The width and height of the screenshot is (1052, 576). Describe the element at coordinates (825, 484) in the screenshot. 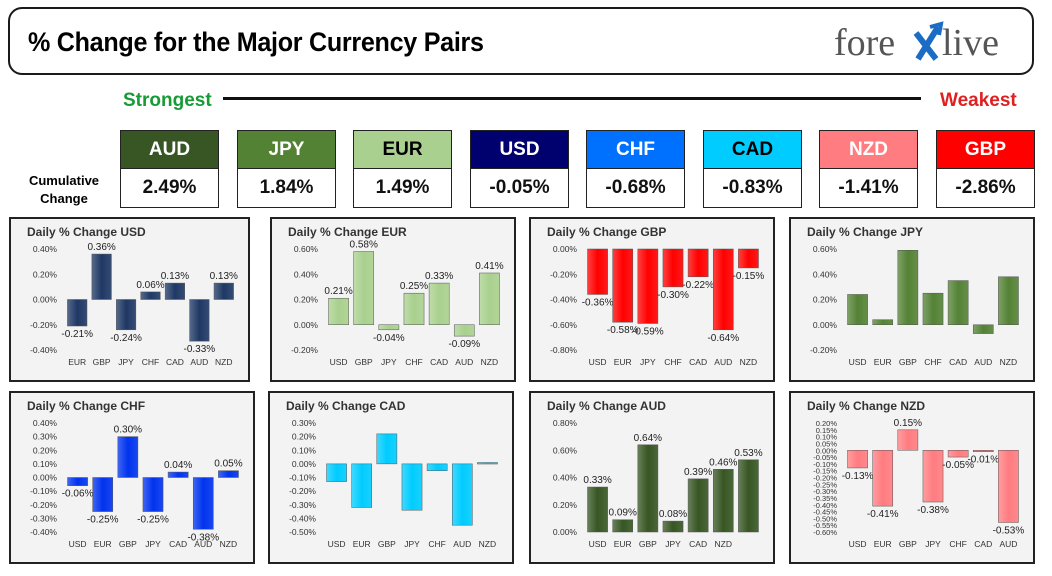

I see `y-tick-label: -0.25%` at that location.